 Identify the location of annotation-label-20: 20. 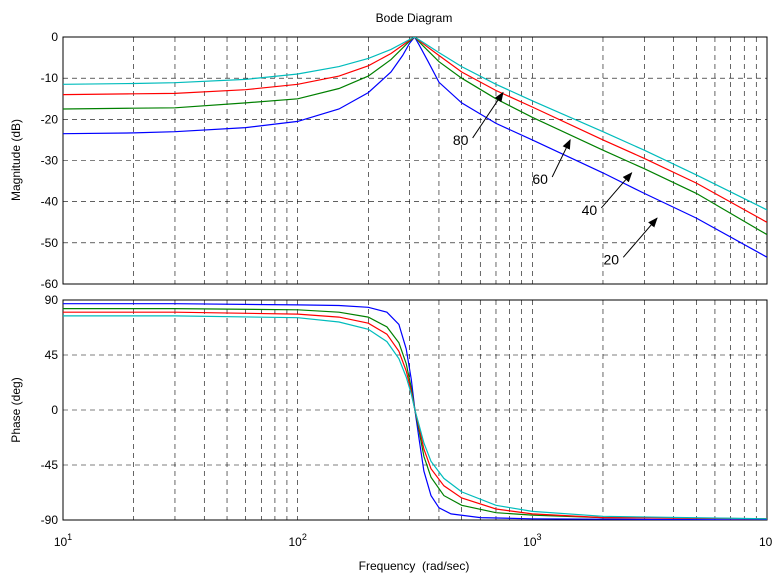
(612, 259).